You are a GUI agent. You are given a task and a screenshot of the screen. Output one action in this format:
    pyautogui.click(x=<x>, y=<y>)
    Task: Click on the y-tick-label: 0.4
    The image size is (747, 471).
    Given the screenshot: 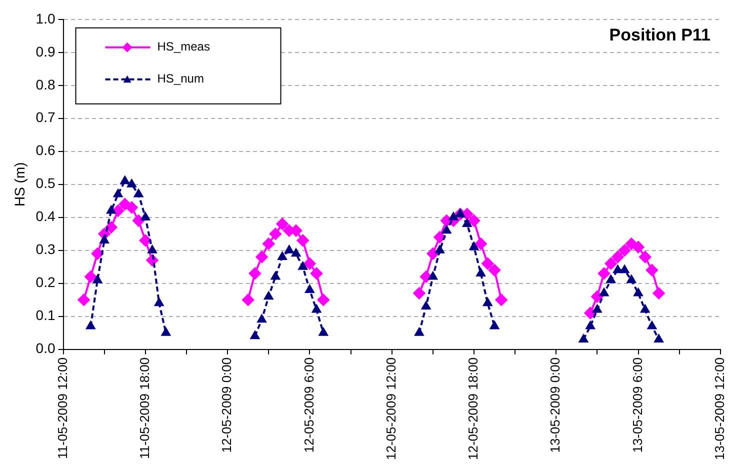 What is the action you would take?
    pyautogui.click(x=46, y=216)
    